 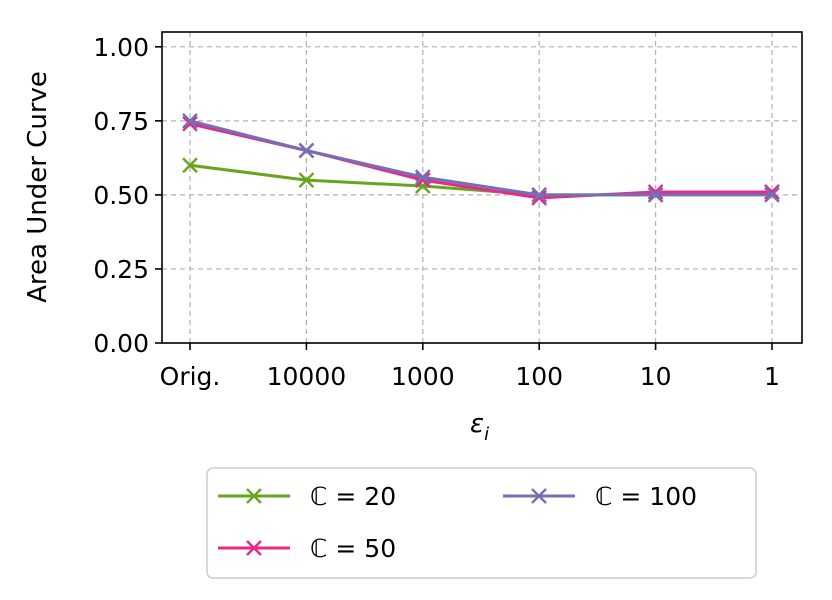 I want to click on series-line, so click(x=480, y=158).